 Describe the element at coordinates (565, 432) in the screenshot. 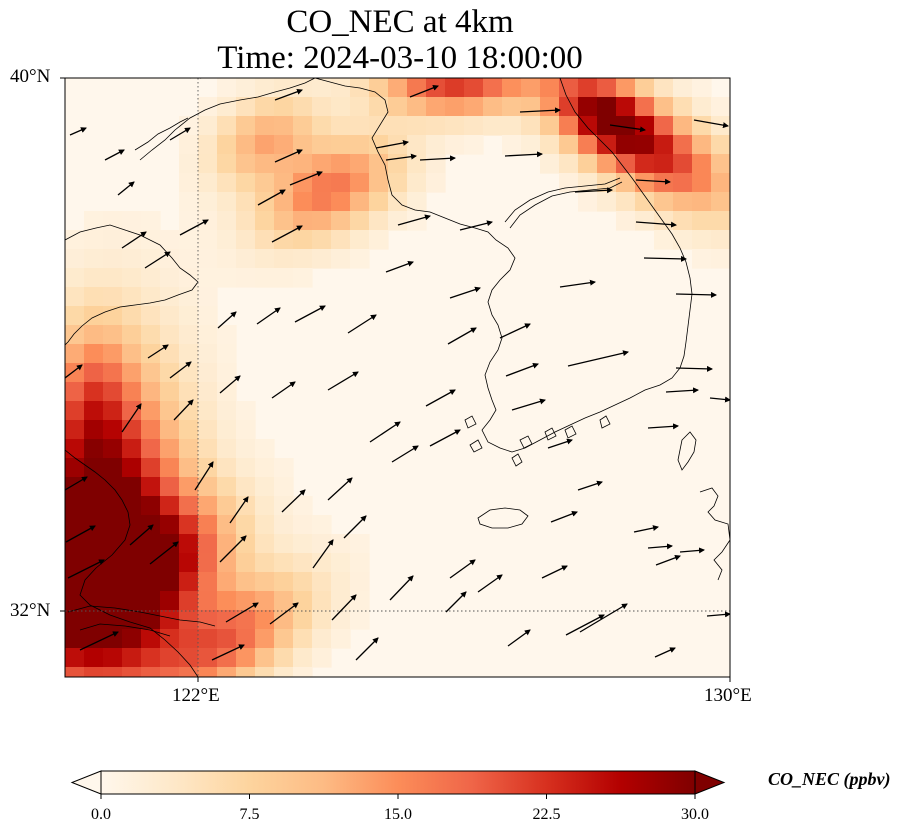

I see `island-cluster-south` at that location.